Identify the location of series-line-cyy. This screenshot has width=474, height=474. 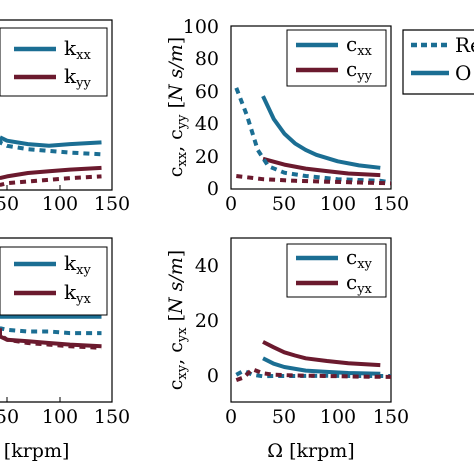
(321, 167).